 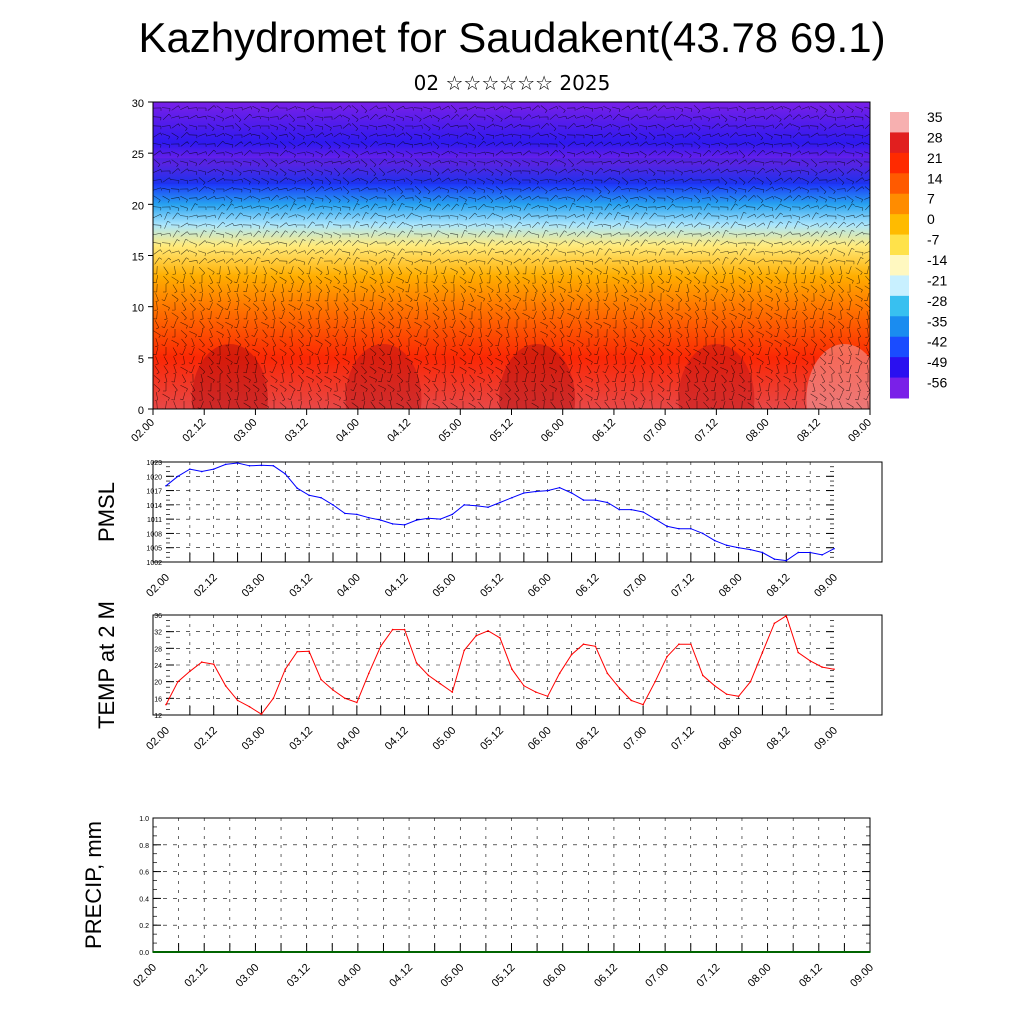 What do you see at coordinates (154, 477) in the screenshot?
I see `y-tick-label: 1020` at bounding box center [154, 477].